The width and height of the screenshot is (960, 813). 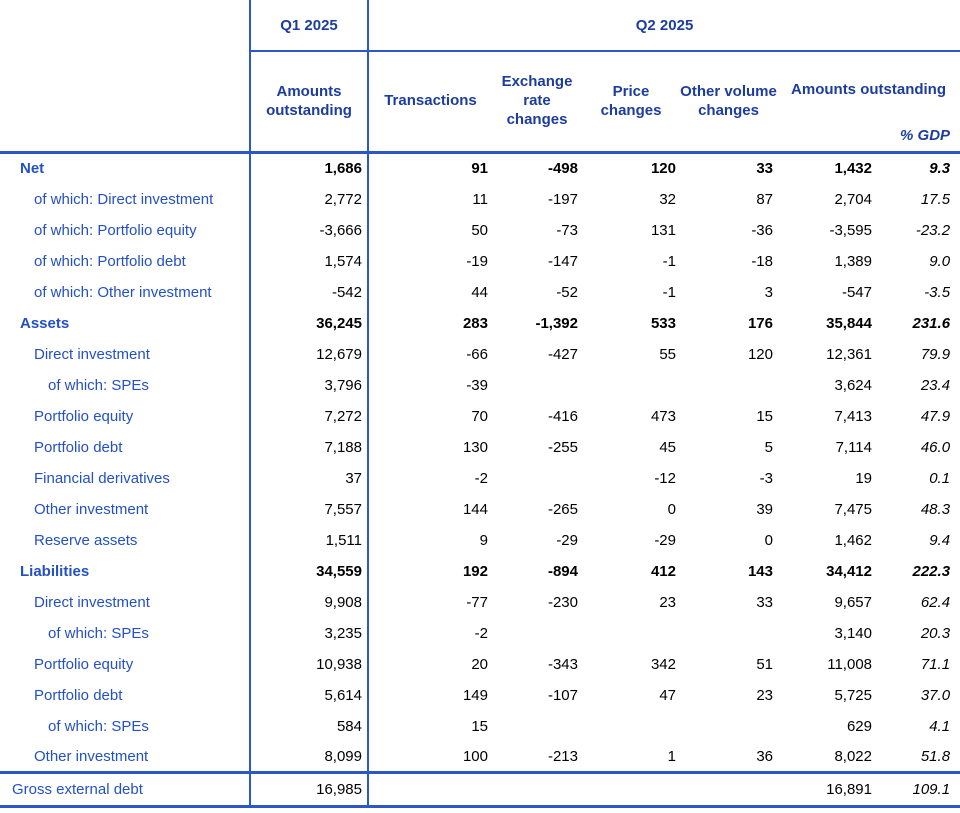 What do you see at coordinates (475, 695) in the screenshot?
I see `transactions-cell: 149` at bounding box center [475, 695].